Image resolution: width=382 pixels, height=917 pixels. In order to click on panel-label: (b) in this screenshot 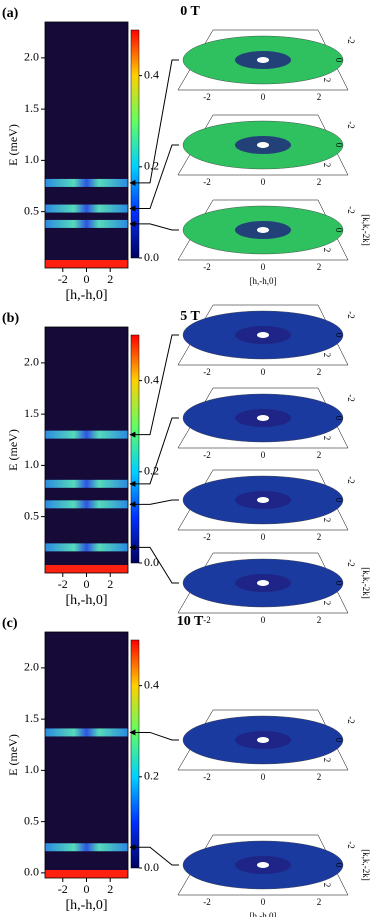, I will do `click(10, 318)`.